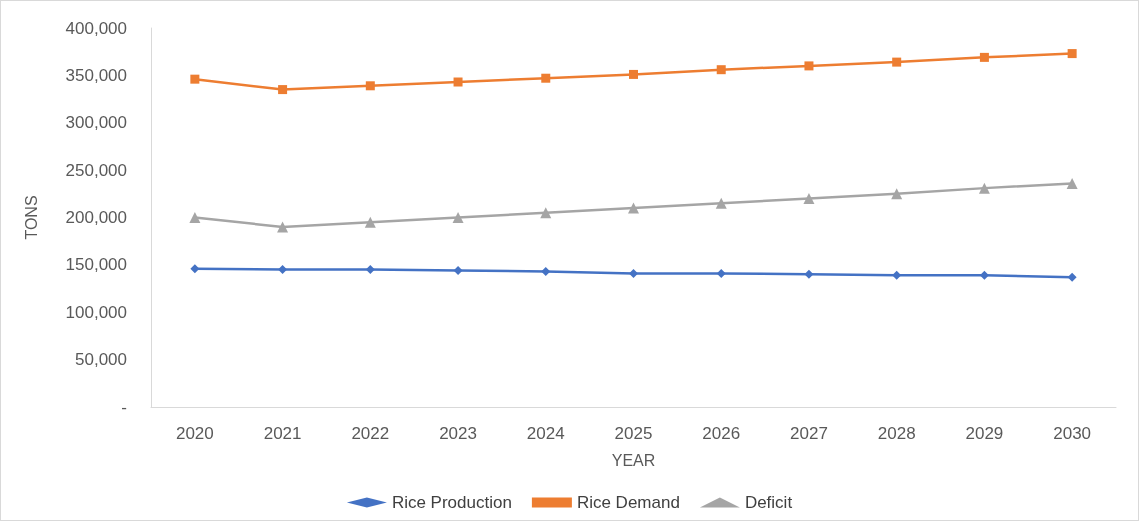 The height and width of the screenshot is (521, 1139). Describe the element at coordinates (545, 433) in the screenshot. I see `x-tick-label: 2024` at that location.